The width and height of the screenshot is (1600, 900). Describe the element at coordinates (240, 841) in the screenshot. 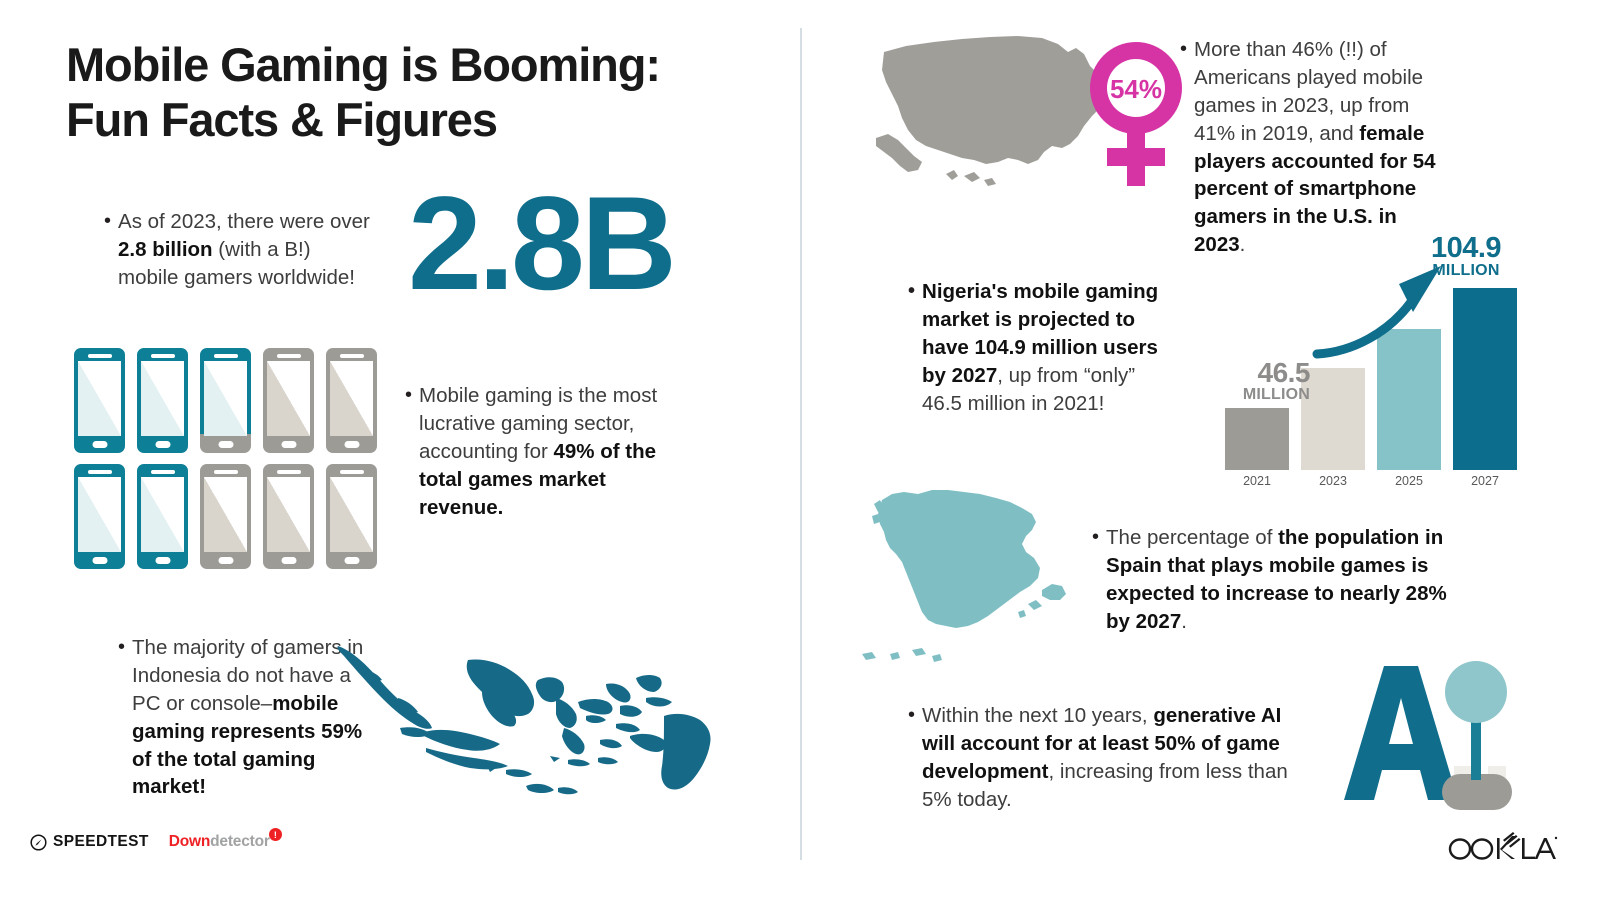

I see `downdetector-detector-text: detector` at that location.